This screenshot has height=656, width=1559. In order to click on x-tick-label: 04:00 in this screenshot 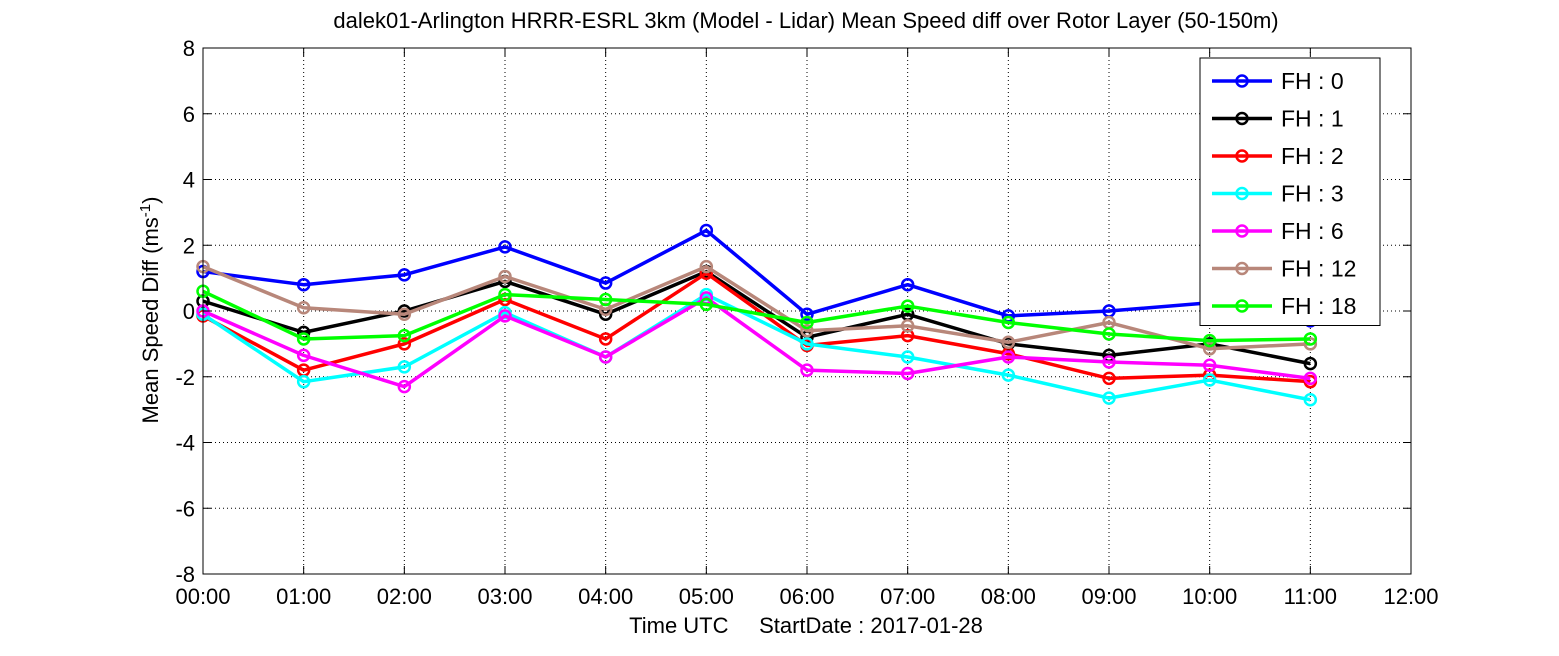, I will do `click(605, 596)`.